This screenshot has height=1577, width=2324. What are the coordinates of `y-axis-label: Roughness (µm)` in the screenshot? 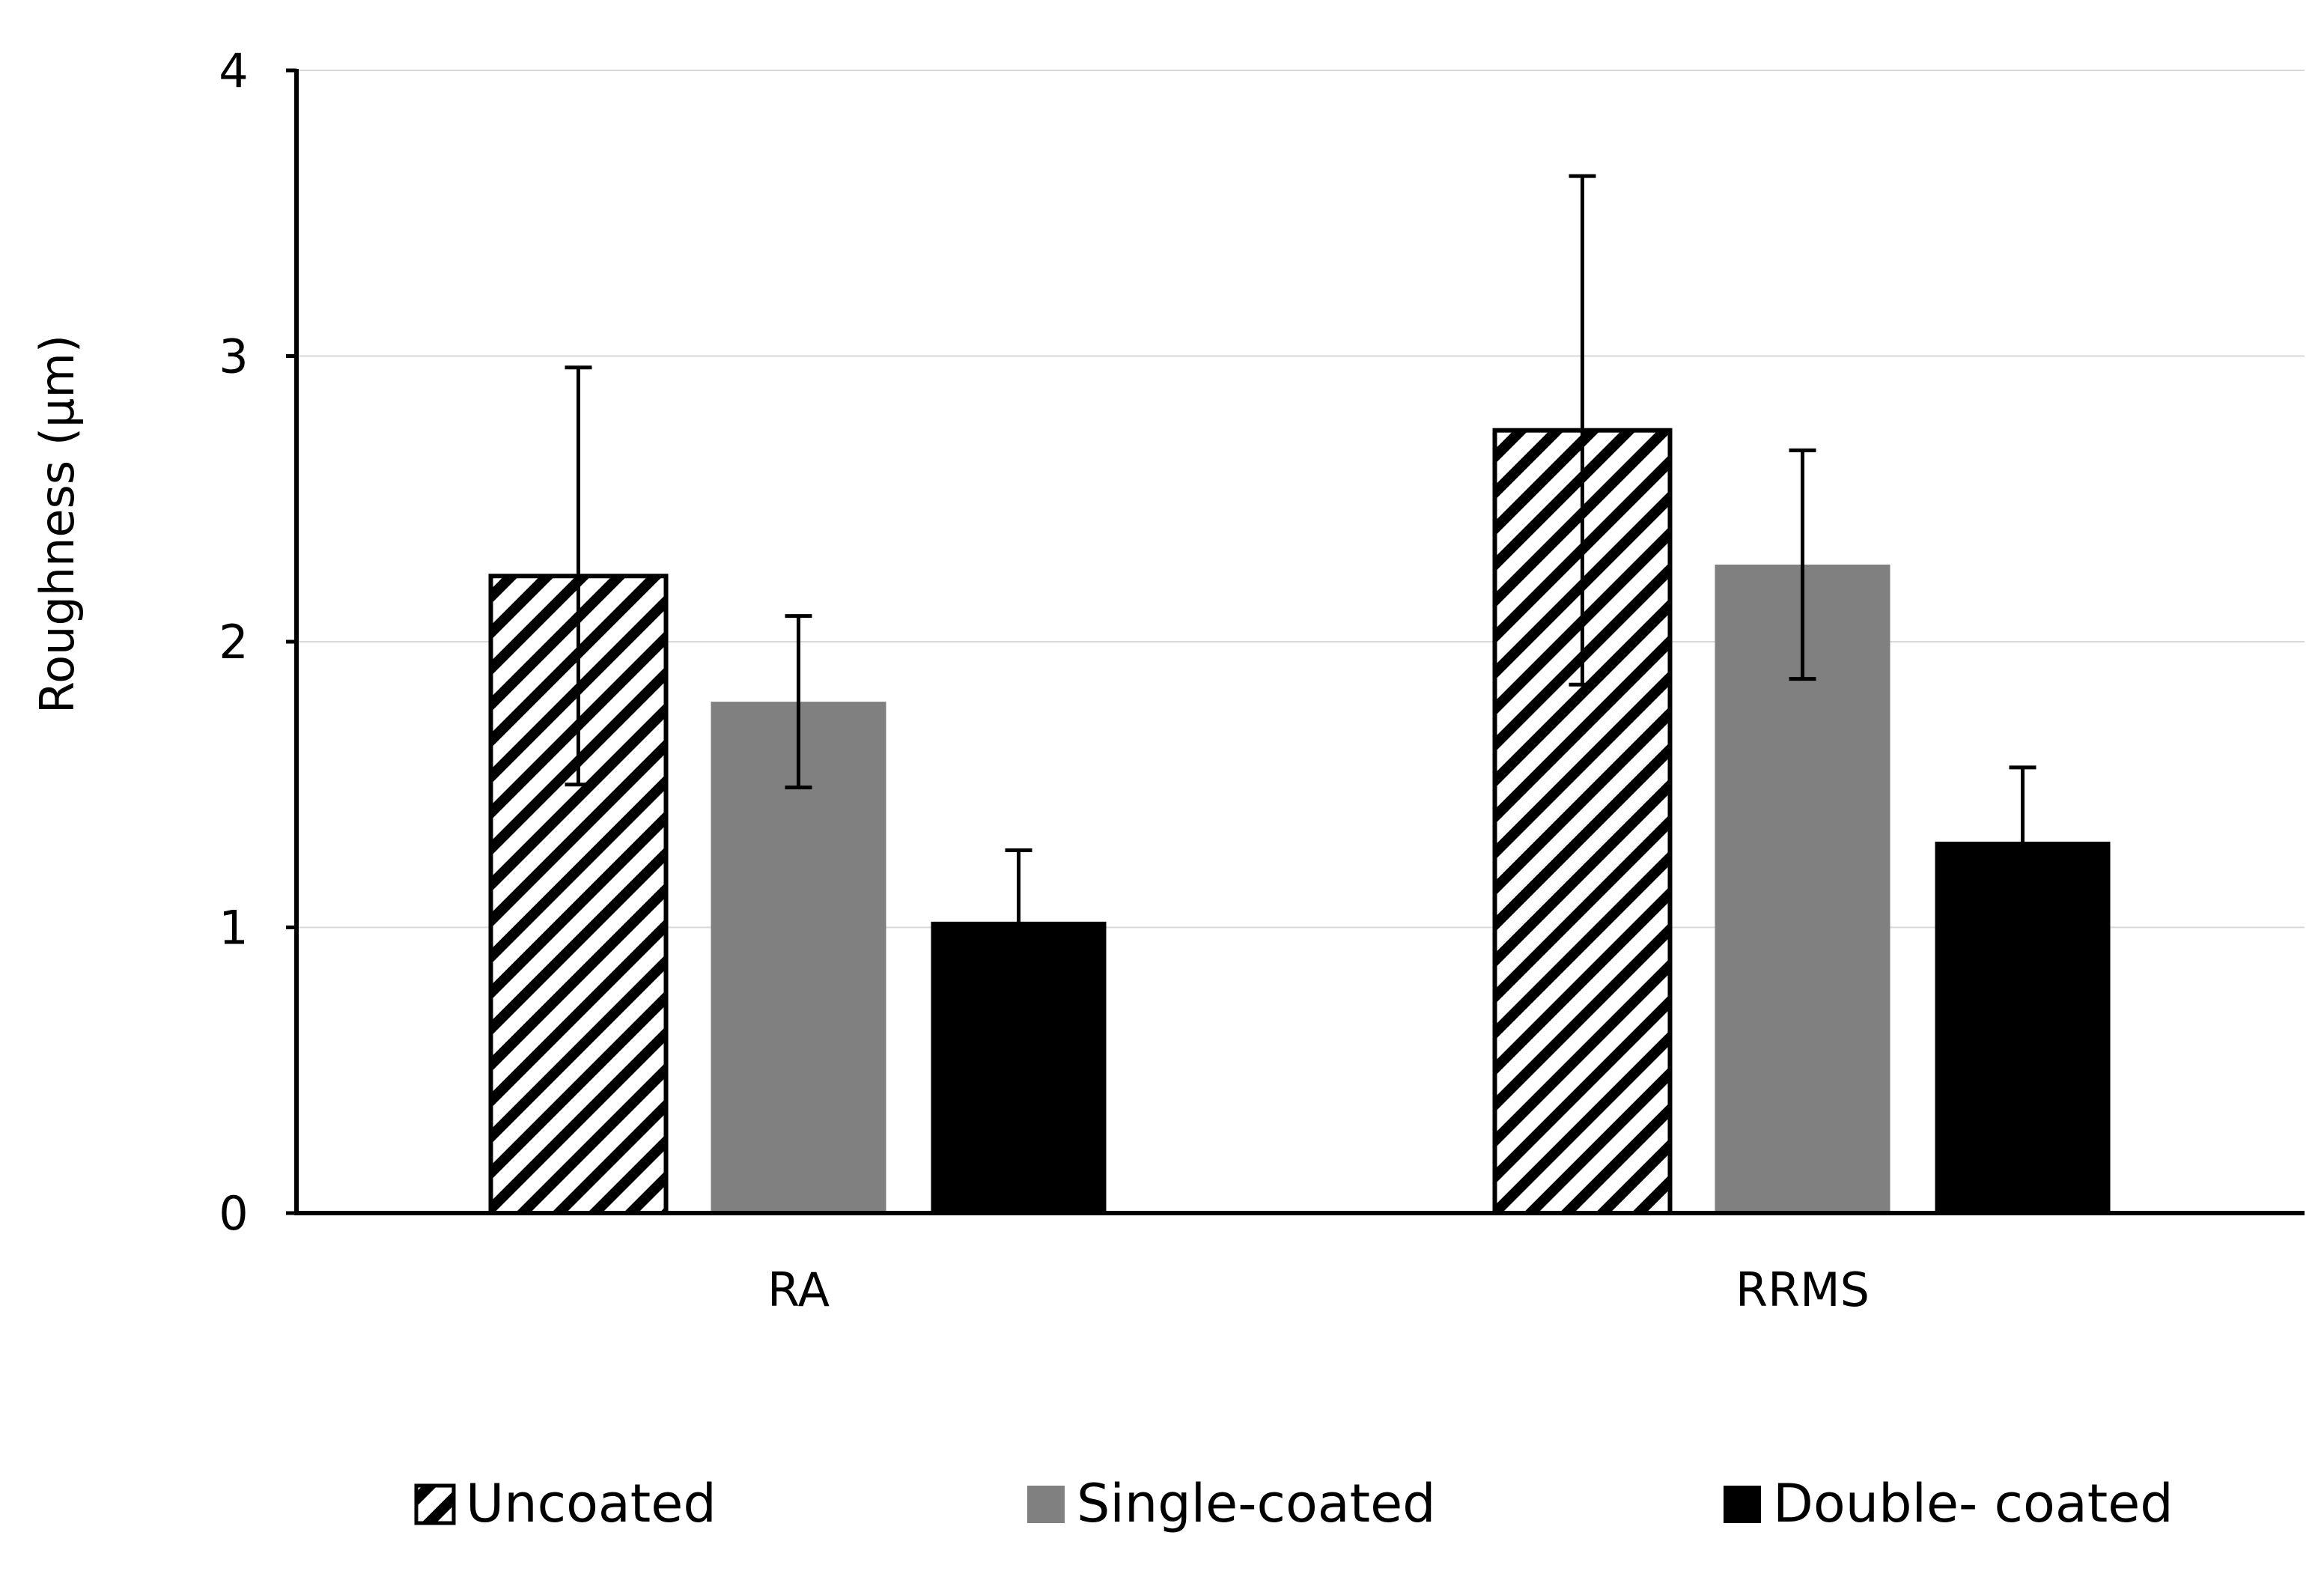 It's located at (57, 524).